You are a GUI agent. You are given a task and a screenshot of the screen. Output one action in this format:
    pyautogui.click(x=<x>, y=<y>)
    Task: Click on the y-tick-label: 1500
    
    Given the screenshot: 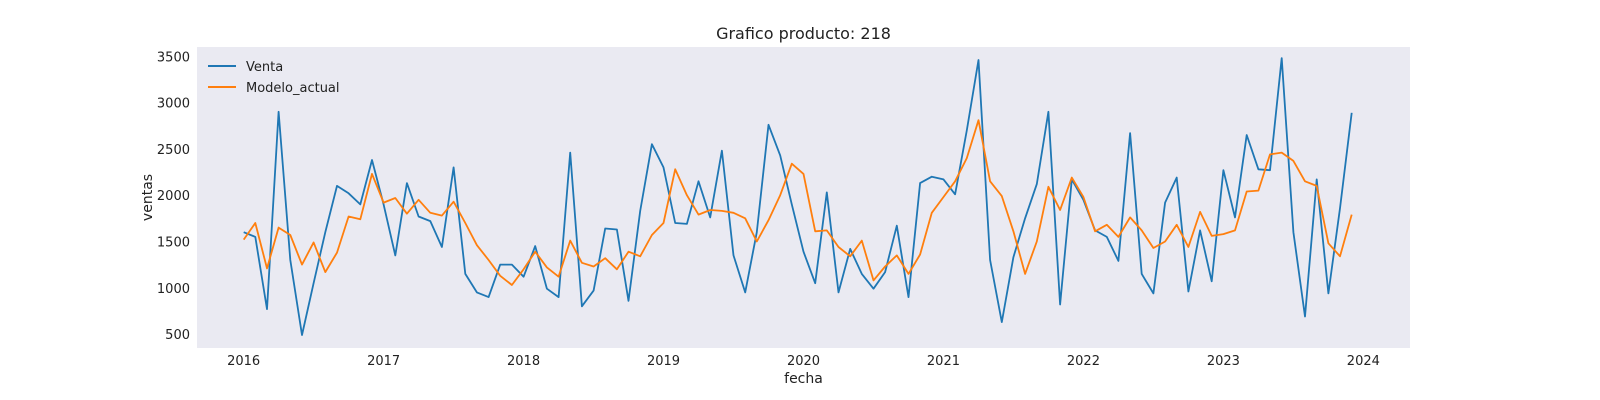 What is the action you would take?
    pyautogui.click(x=173, y=242)
    